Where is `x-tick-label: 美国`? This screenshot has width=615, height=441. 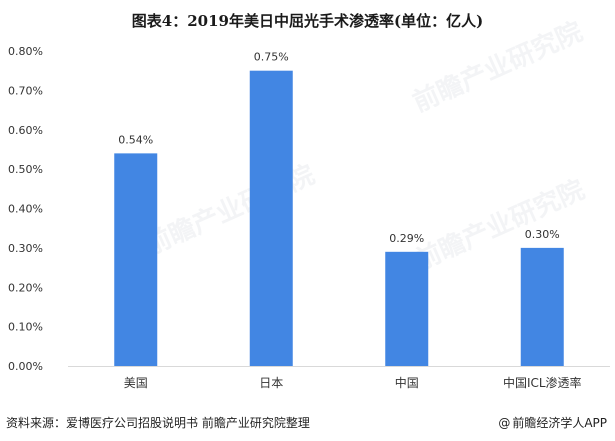
x-tick-label: 美国 is located at coordinates (136, 383).